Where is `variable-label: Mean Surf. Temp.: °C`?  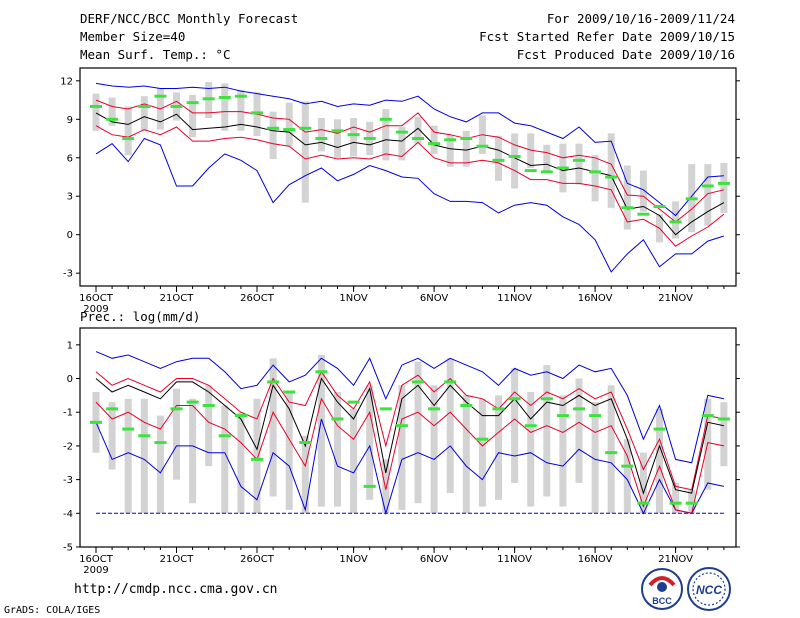
variable-label: Mean Surf. Temp.: °C is located at coordinates (155, 54).